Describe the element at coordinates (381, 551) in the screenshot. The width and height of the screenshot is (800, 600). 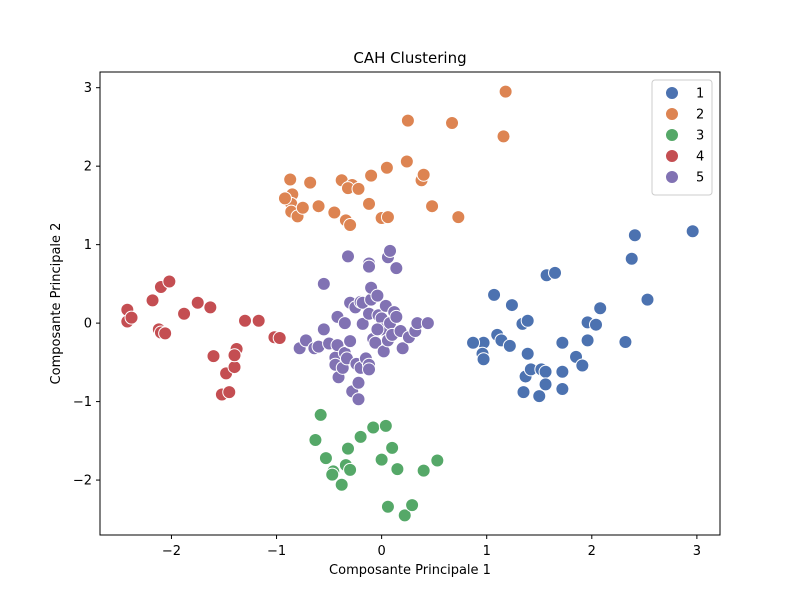
I see `x-tick-label: 0` at that location.